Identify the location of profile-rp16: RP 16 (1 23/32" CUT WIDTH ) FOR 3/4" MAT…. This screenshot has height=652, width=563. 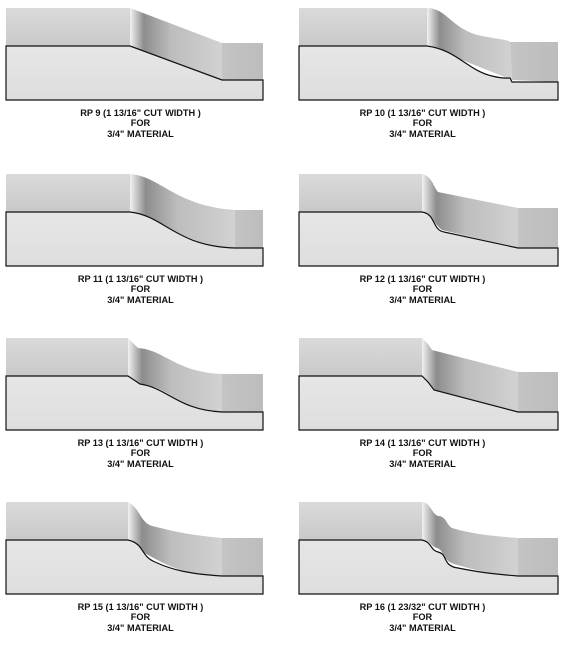
(422, 573).